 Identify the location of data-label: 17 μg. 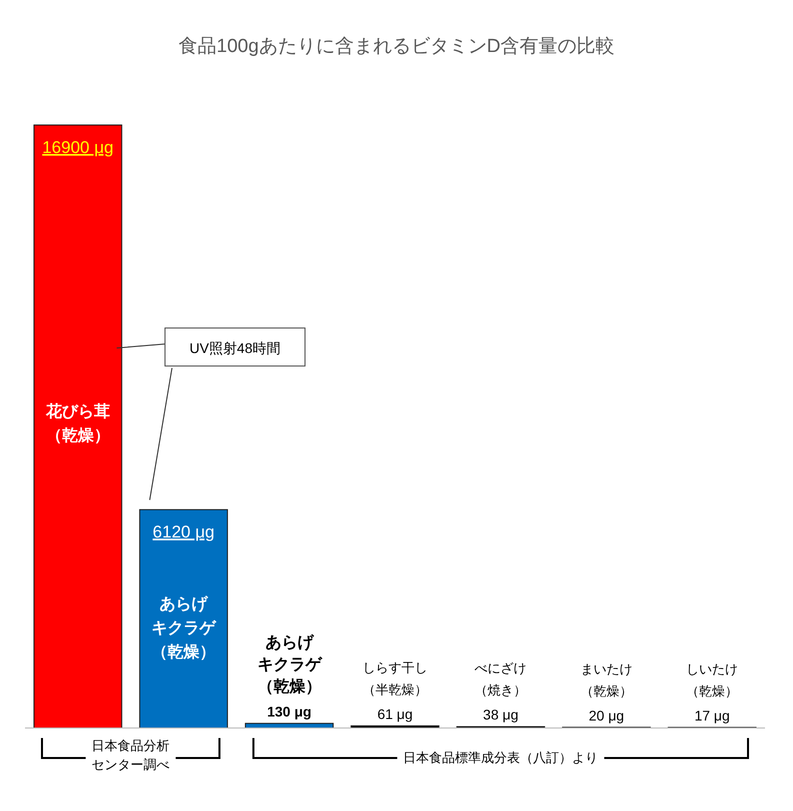
(712, 715).